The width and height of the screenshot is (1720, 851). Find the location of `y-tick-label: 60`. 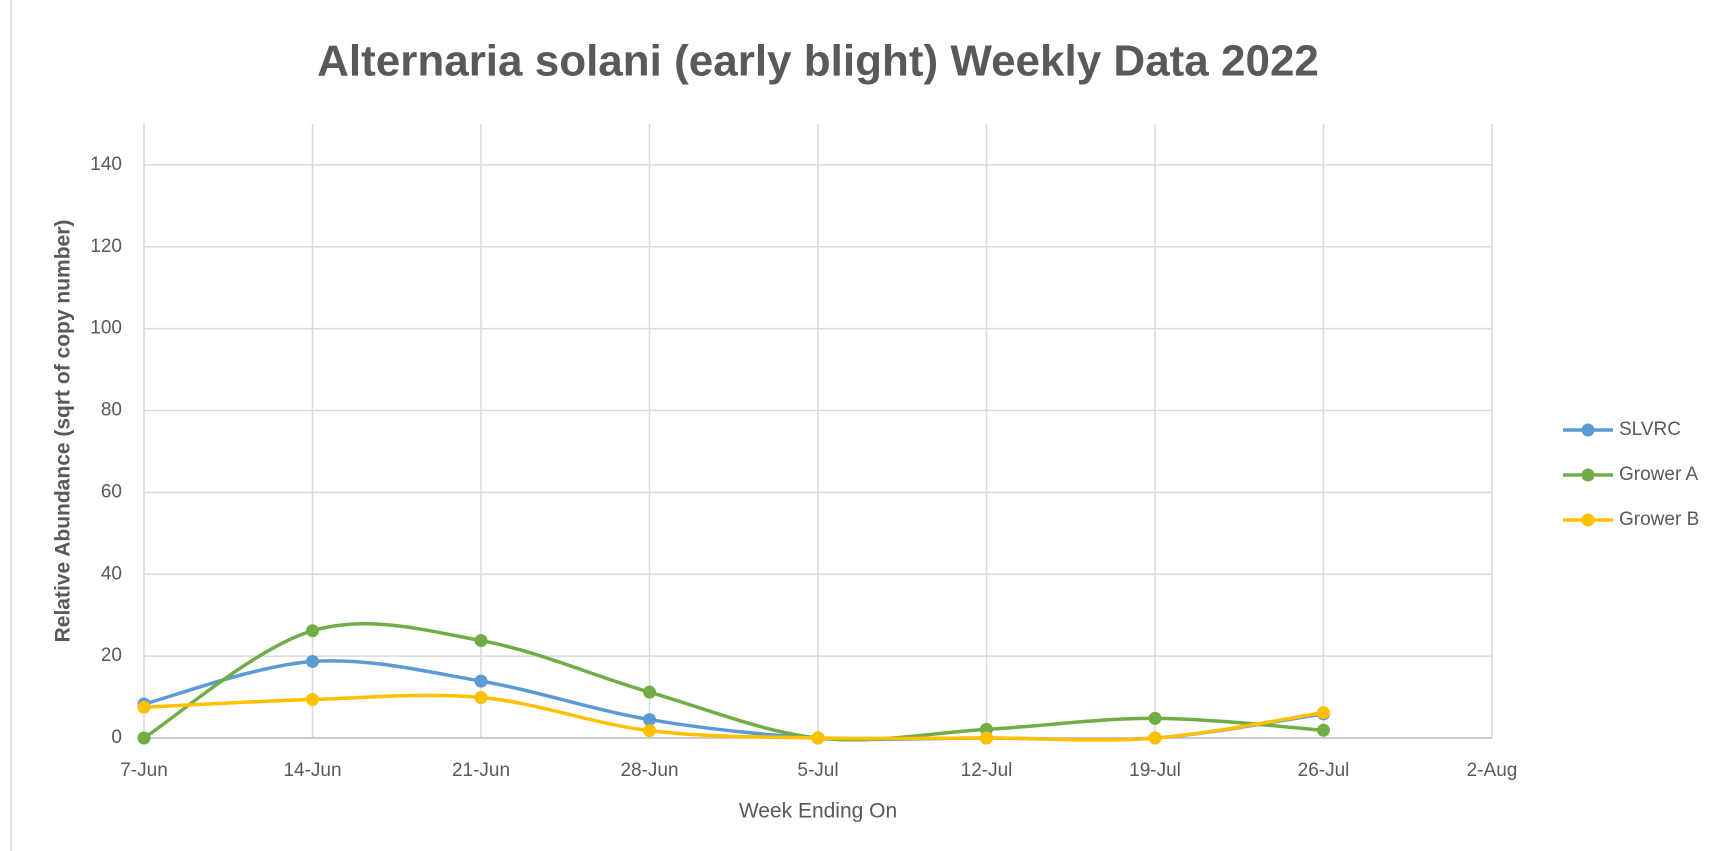

y-tick-label: 60 is located at coordinates (111, 491).